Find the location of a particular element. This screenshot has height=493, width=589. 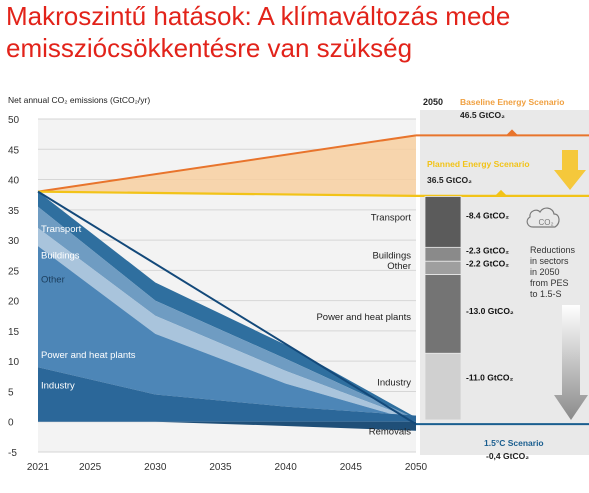

y-tick-label: 45 is located at coordinates (14, 150).